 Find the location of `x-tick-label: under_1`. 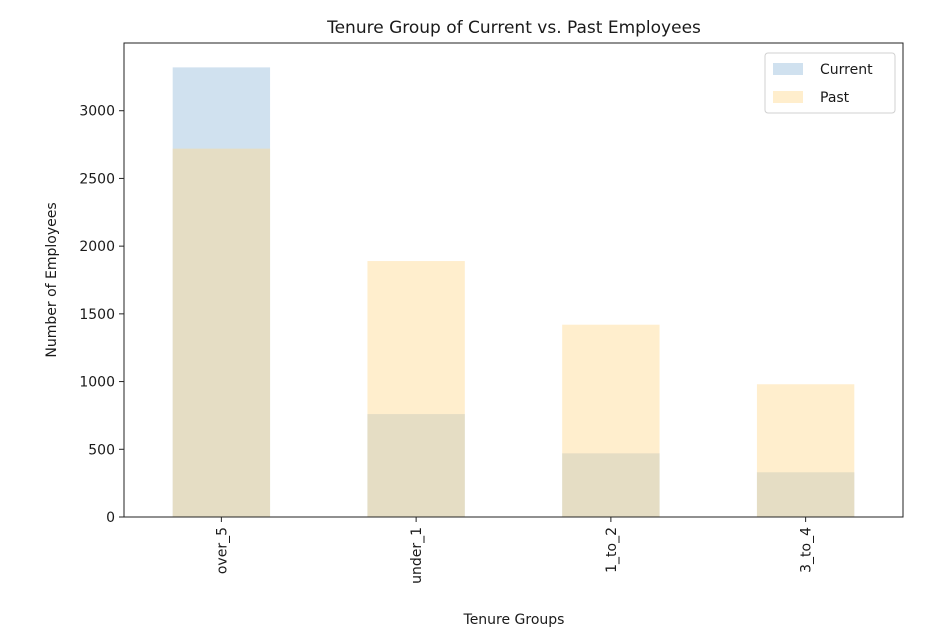

x-tick-label: under_1 is located at coordinates (417, 555).